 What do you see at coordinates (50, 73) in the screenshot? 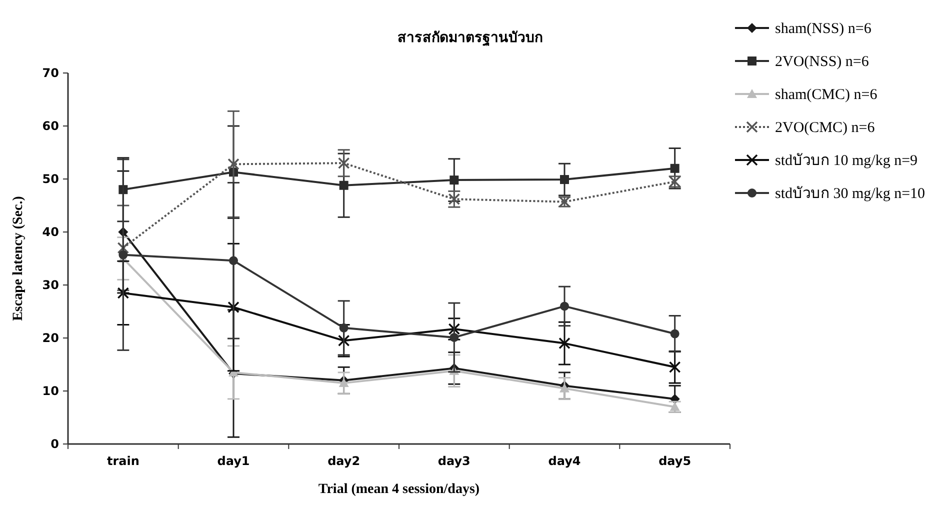
I see `y-tick-label: 70` at bounding box center [50, 73].